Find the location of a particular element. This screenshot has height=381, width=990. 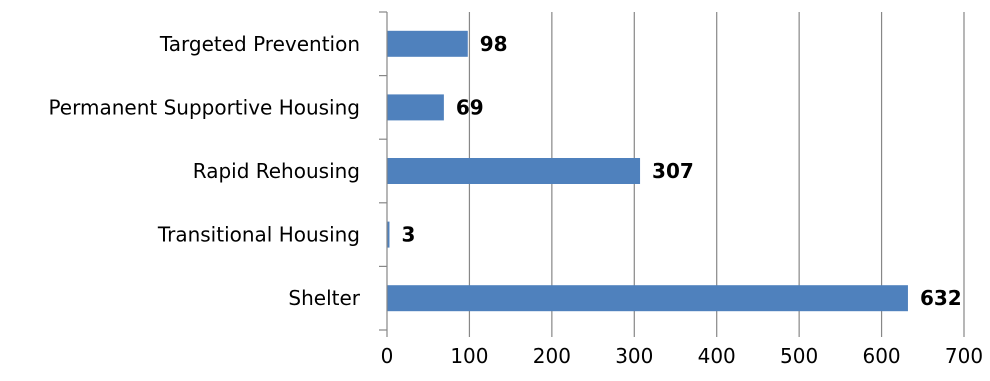

bar-targeted-prevention is located at coordinates (427, 43).